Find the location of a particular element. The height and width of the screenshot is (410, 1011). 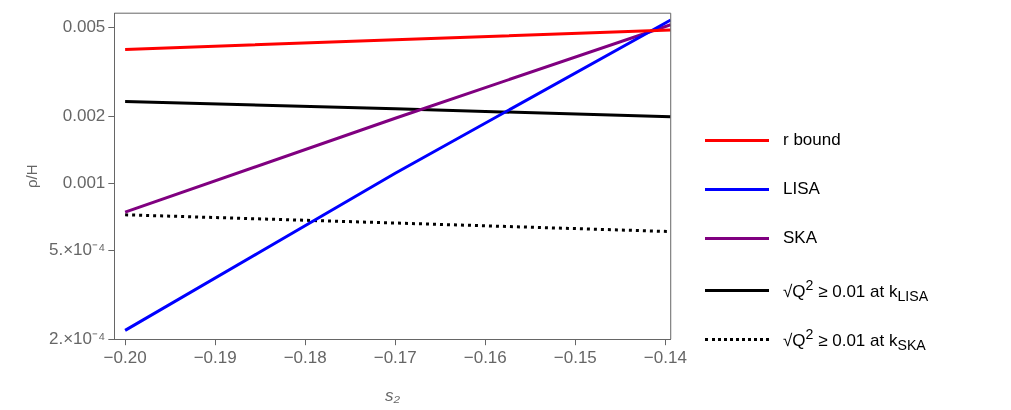

x-tick-label: −0.18 is located at coordinates (305, 358).